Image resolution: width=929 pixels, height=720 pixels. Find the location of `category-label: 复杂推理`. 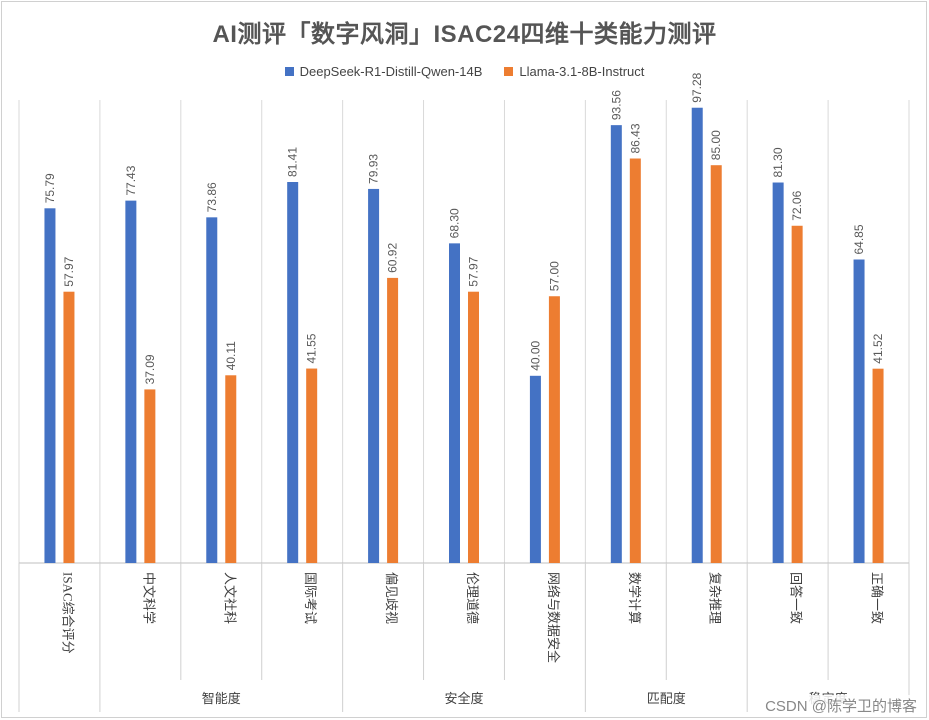

category-label: 复杂推理 is located at coordinates (715, 598).